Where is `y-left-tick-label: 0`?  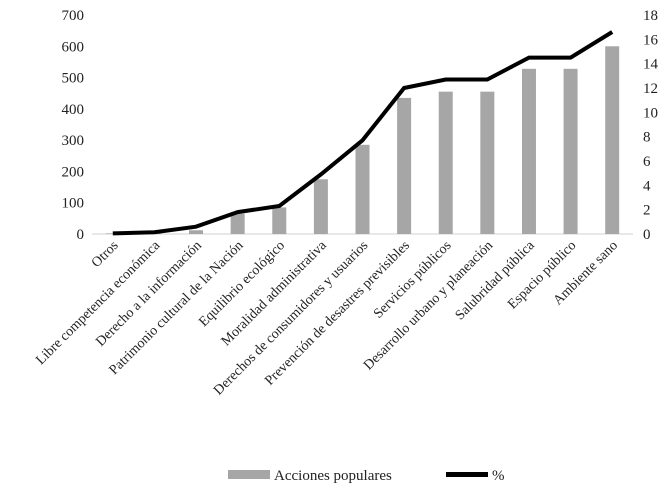
y-left-tick-label: 0 is located at coordinates (81, 235).